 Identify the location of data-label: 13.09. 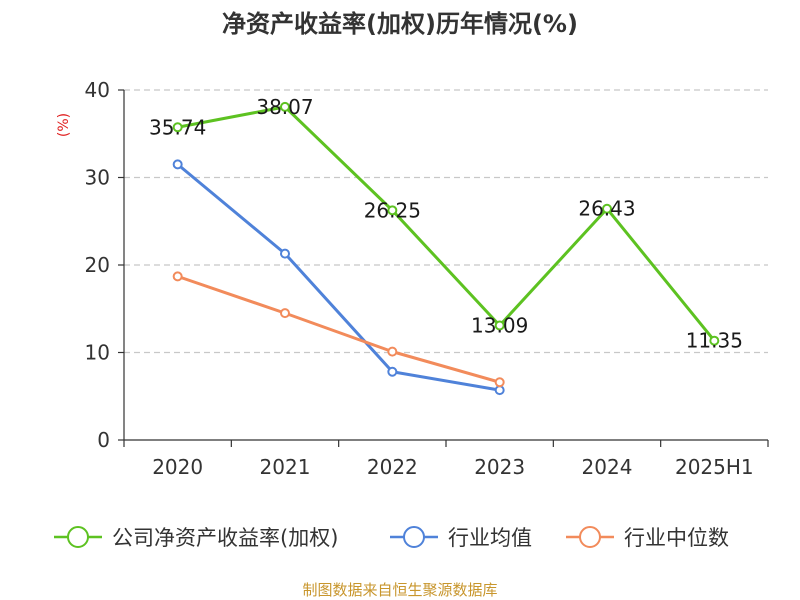
(499, 325).